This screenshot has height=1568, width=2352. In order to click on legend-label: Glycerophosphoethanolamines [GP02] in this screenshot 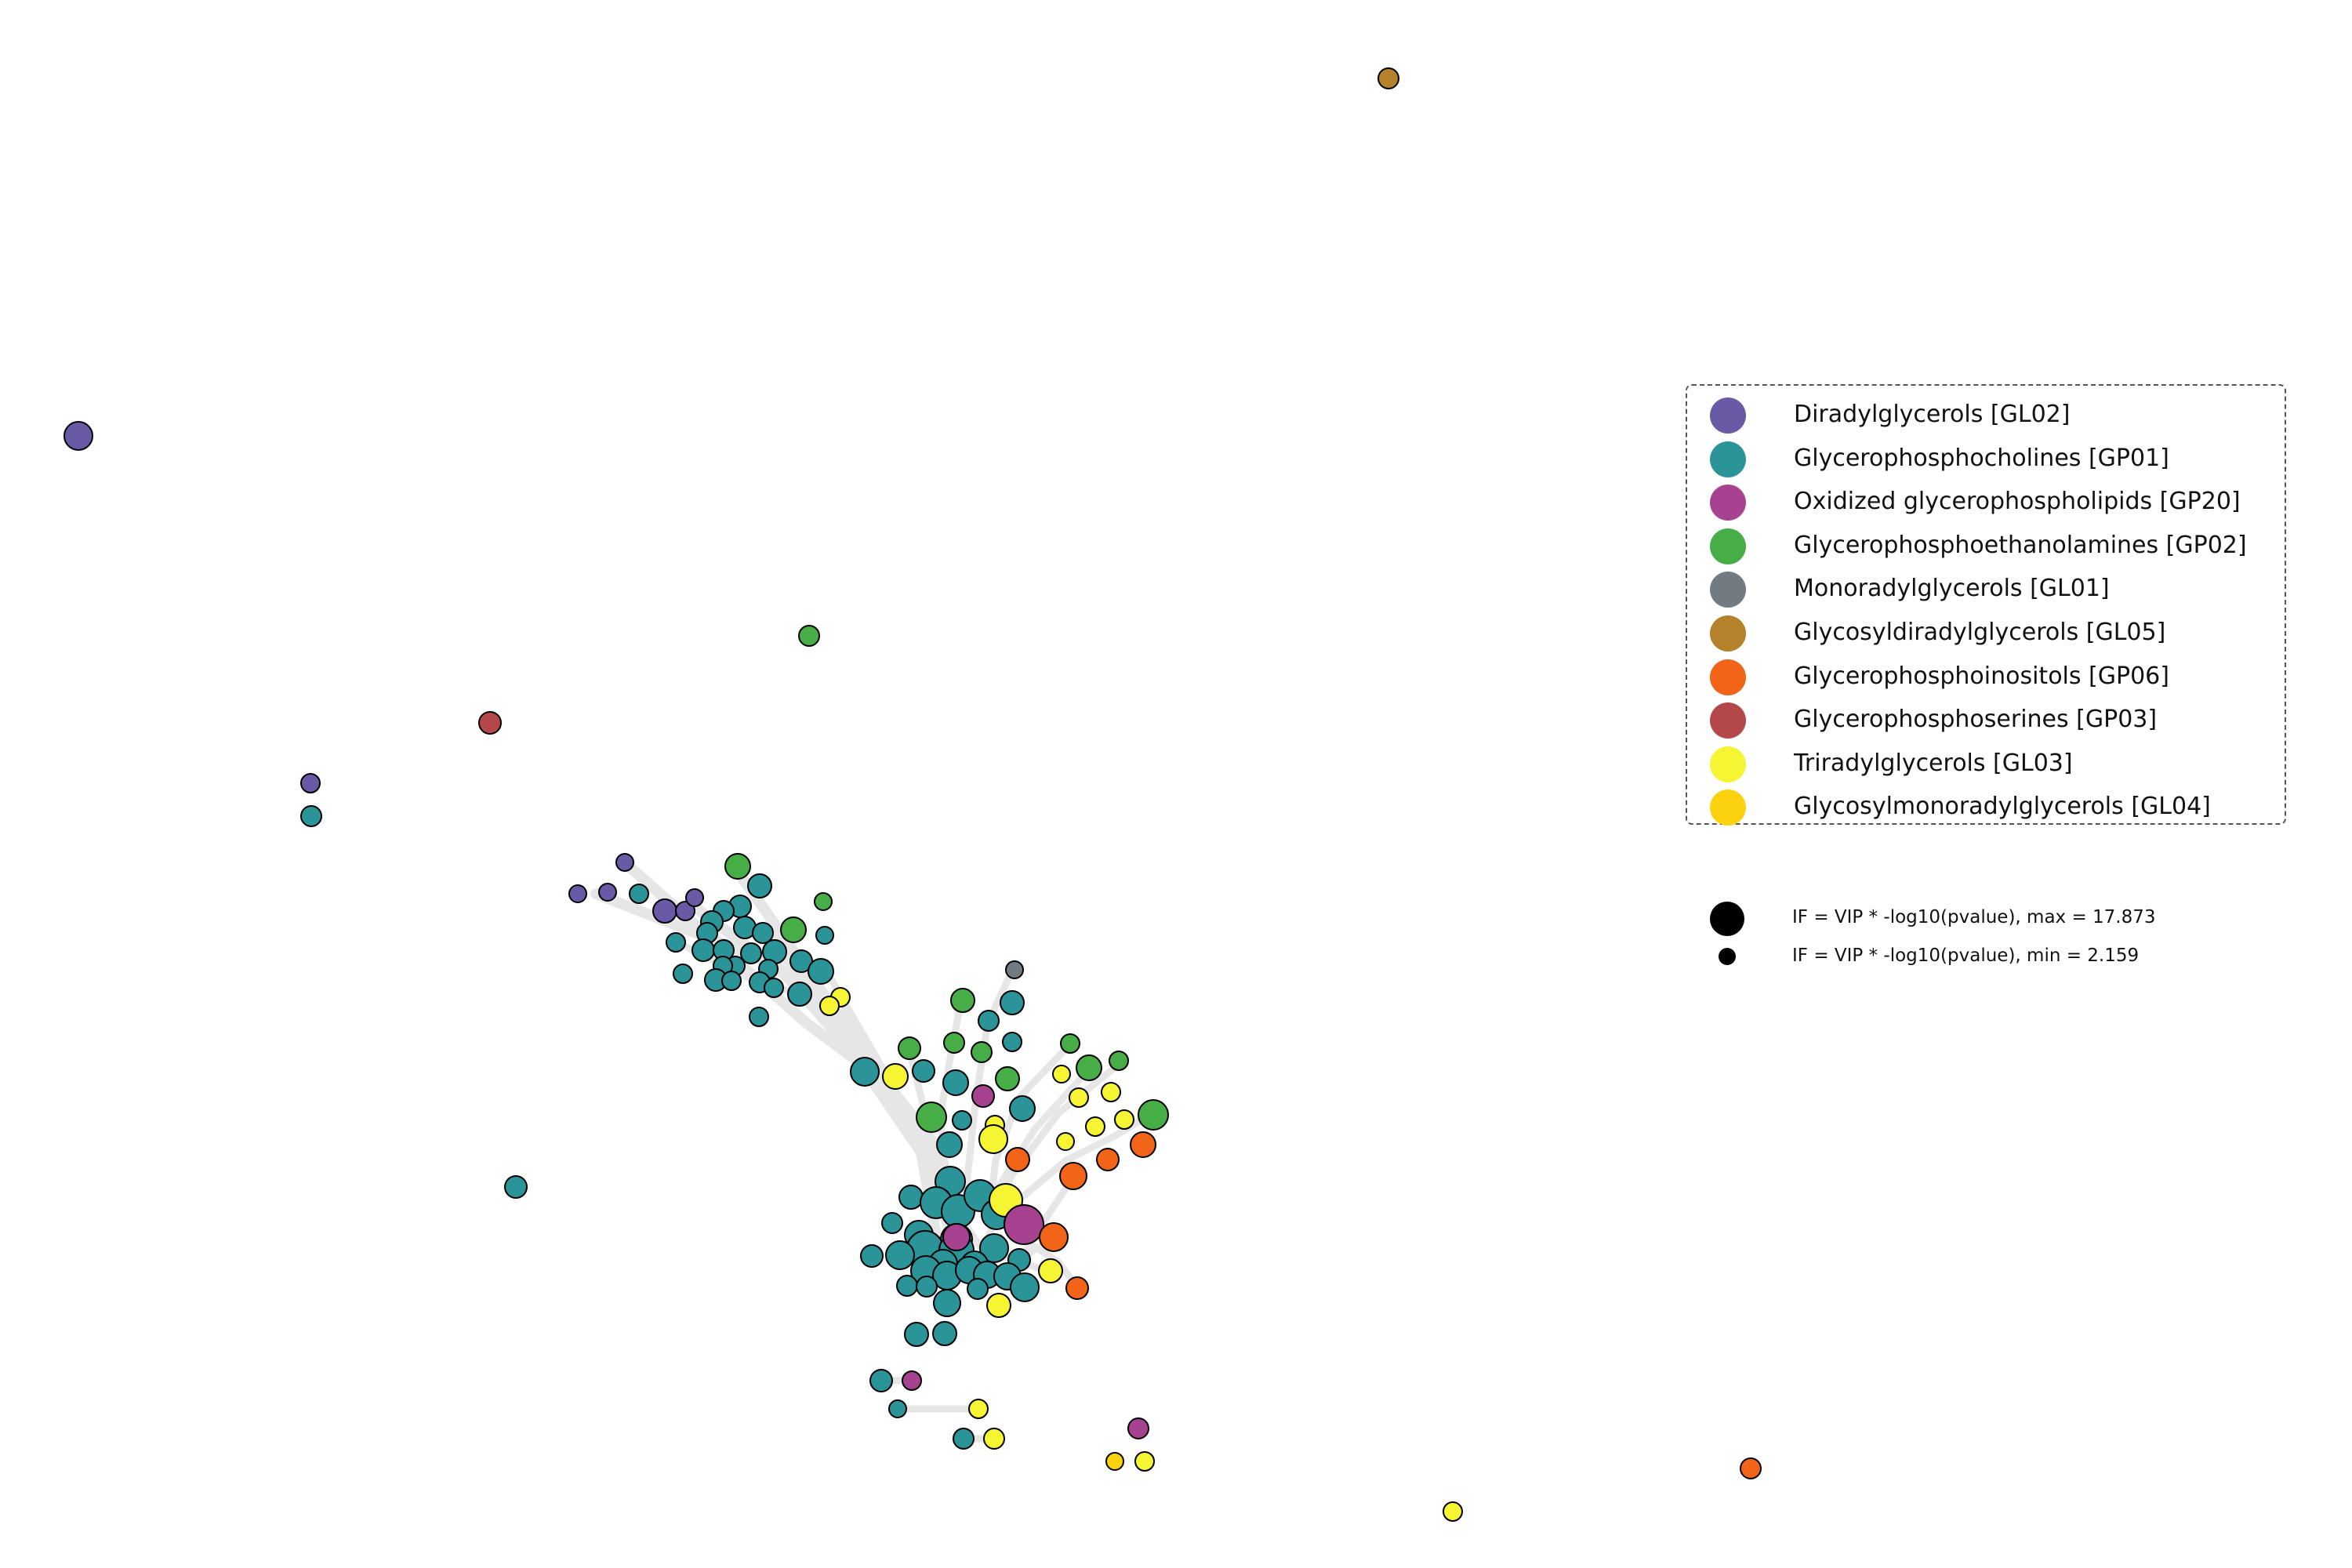, I will do `click(2020, 545)`.